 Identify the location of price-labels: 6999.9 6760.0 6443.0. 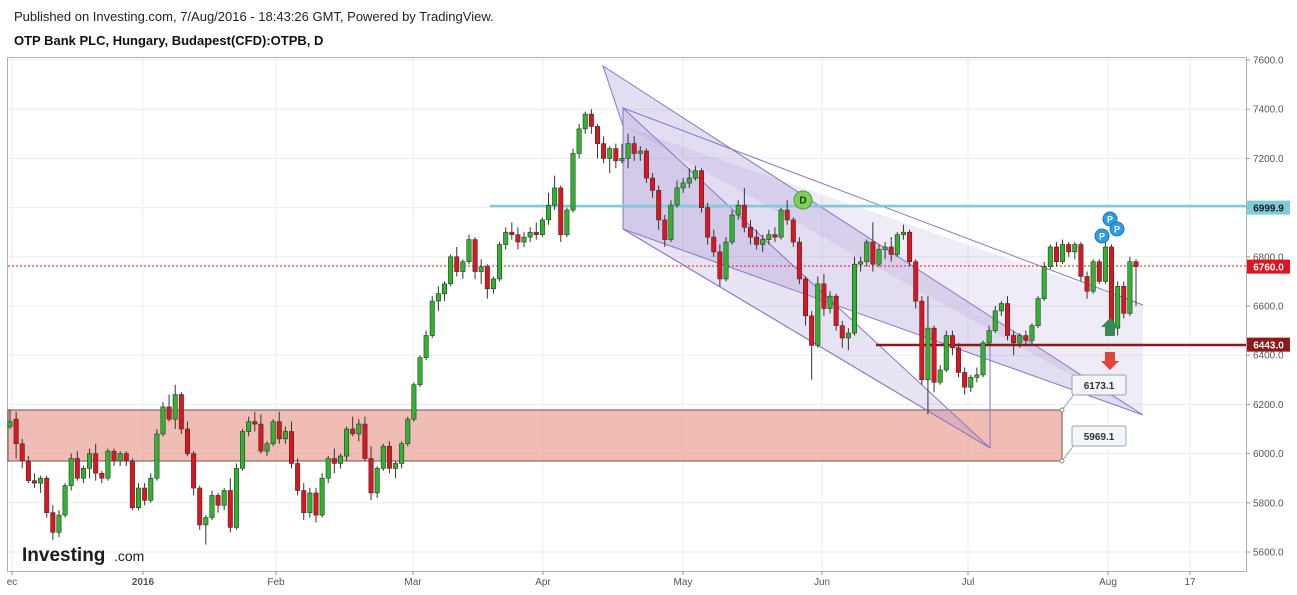
(1268, 276).